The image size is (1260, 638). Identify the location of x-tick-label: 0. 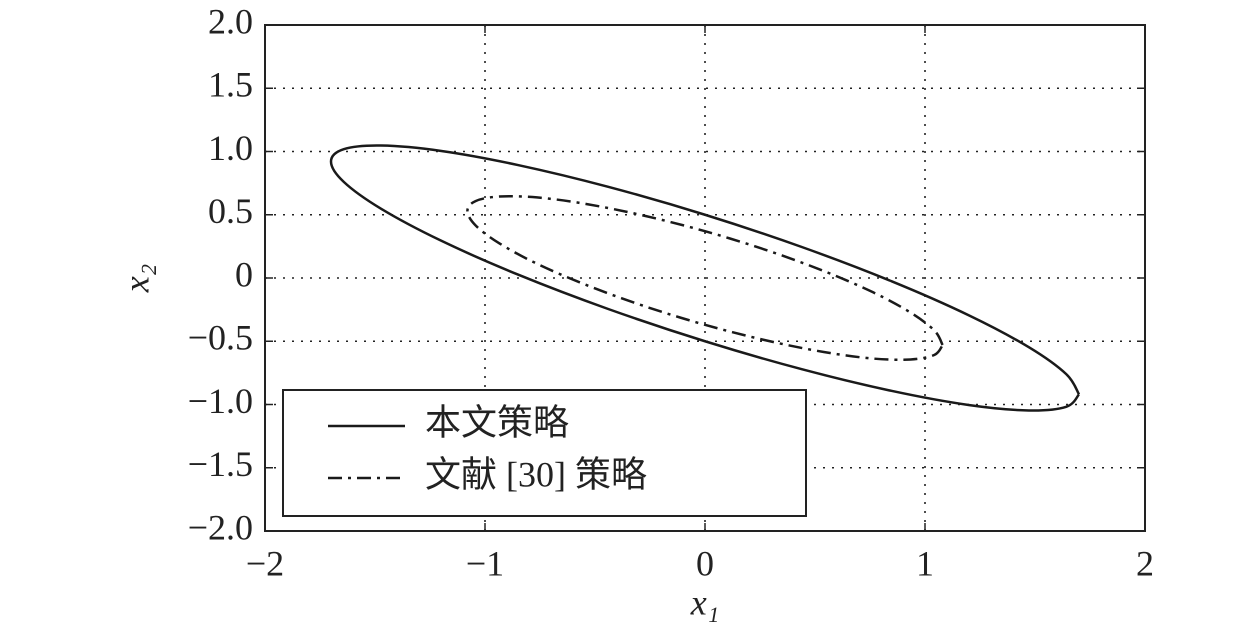
(705, 563).